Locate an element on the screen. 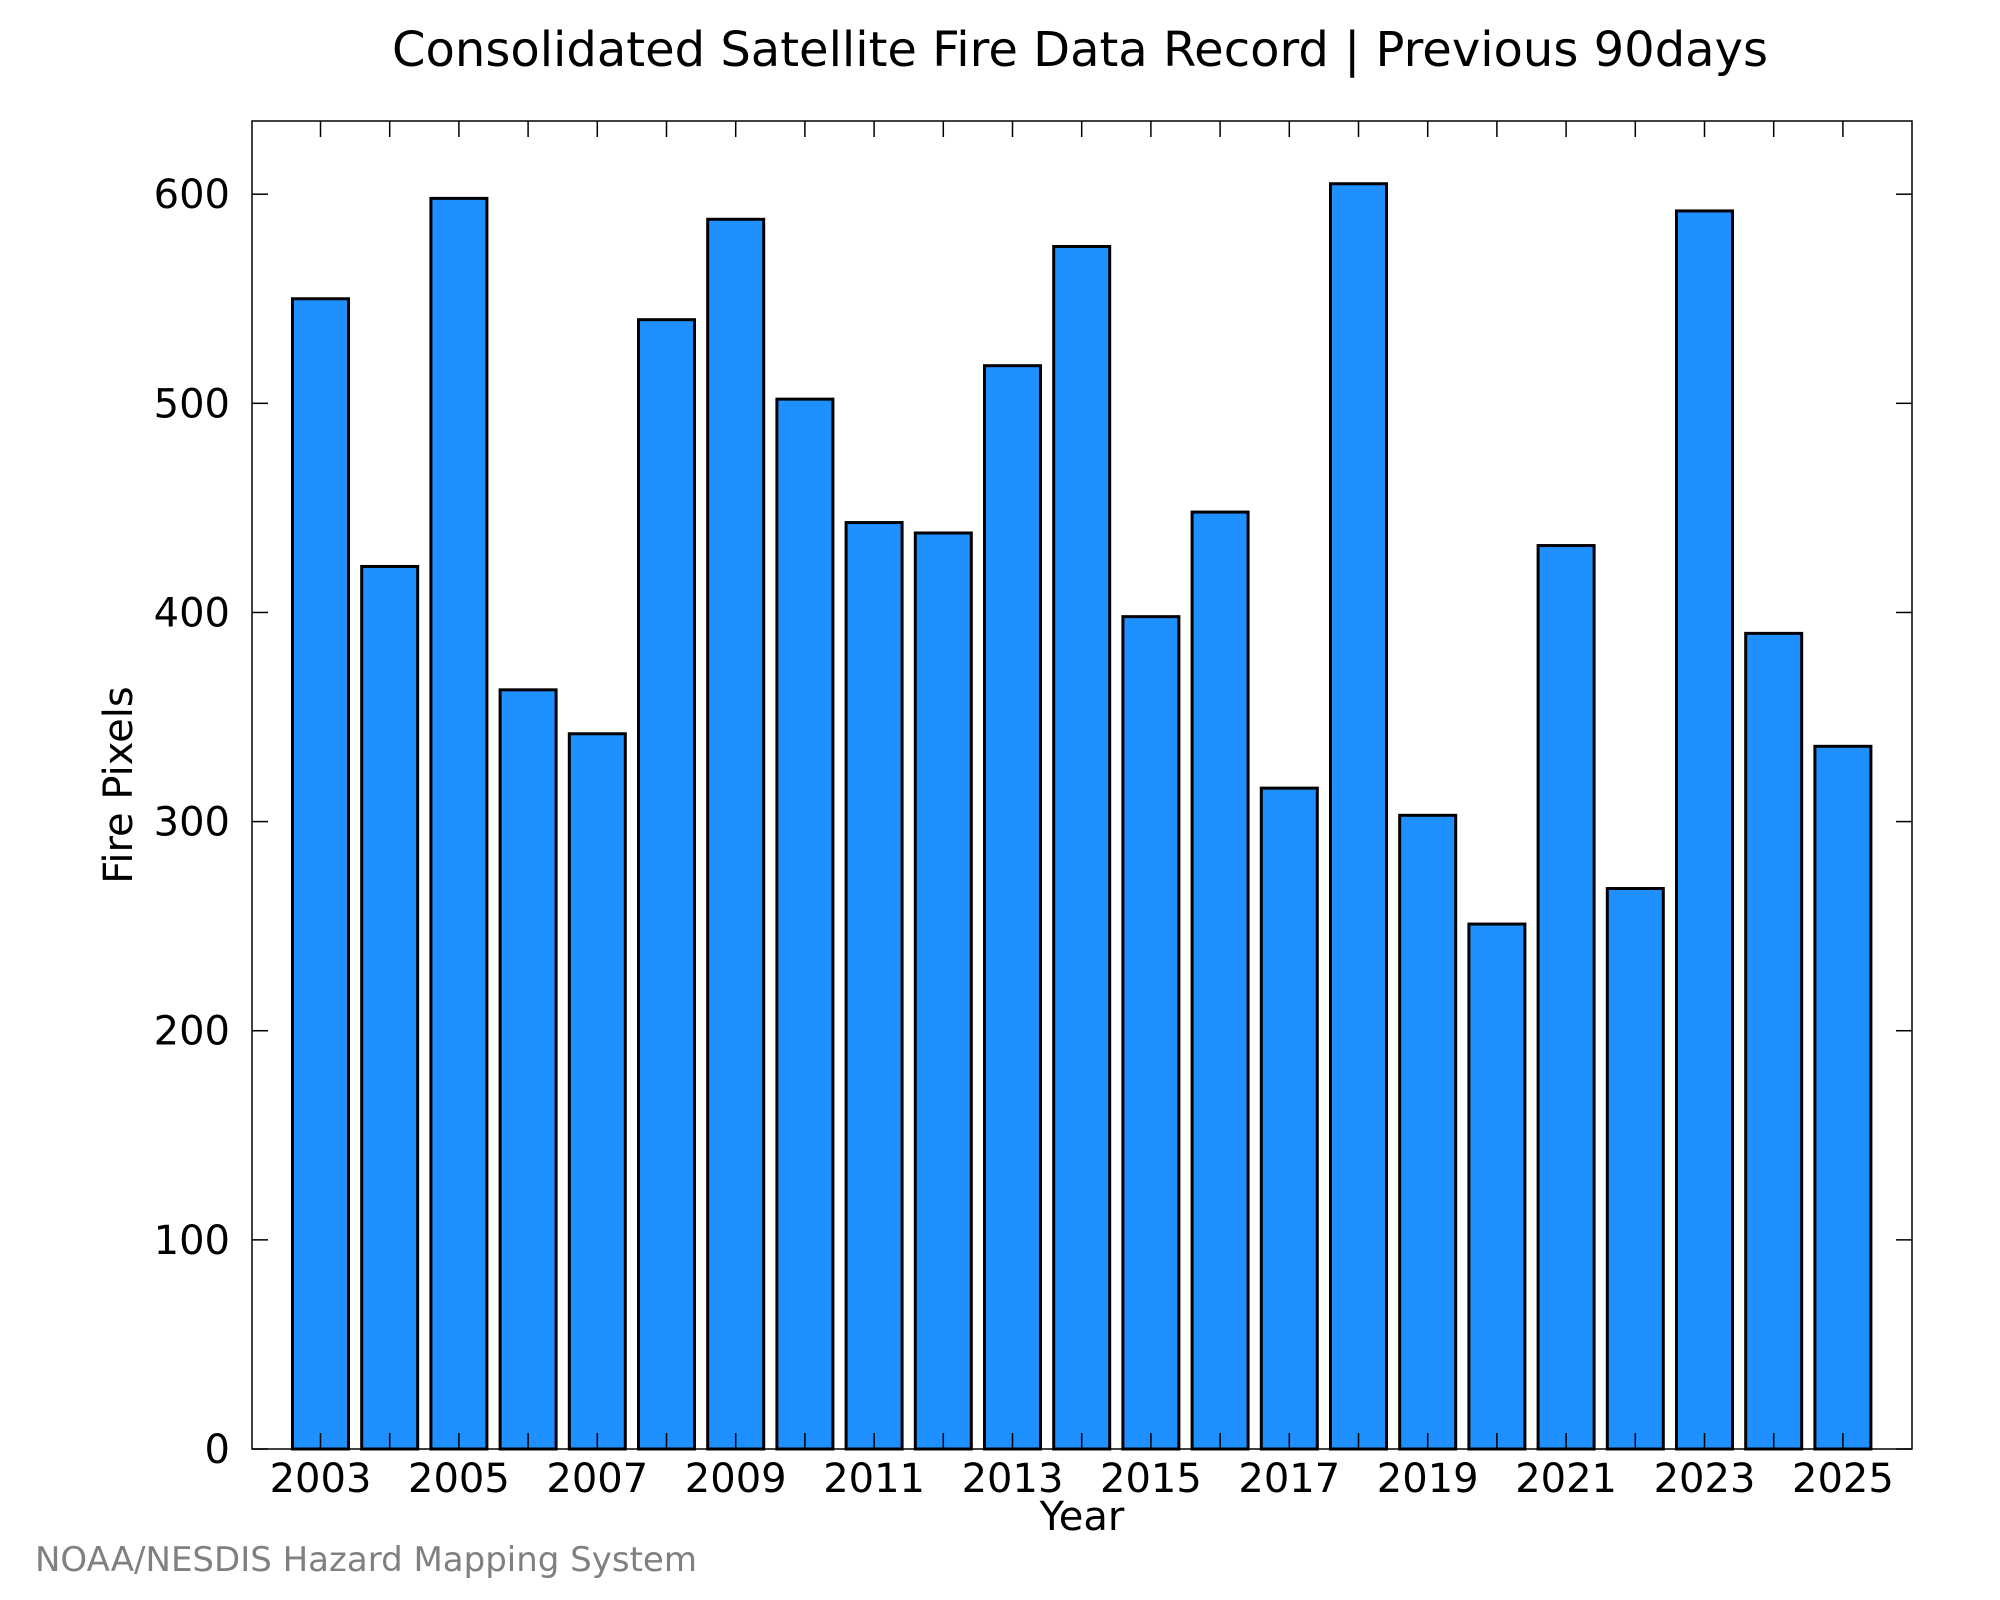 This screenshot has width=2000, height=1600. x-tick-label: 2025 is located at coordinates (1843, 1479).